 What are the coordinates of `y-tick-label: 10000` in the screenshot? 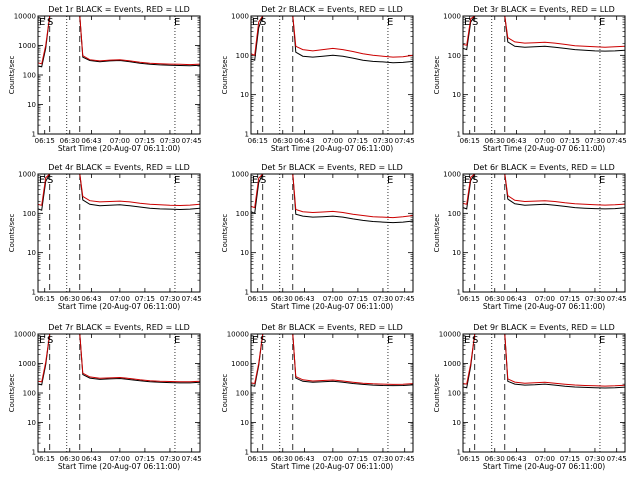 It's located at (238, 335).